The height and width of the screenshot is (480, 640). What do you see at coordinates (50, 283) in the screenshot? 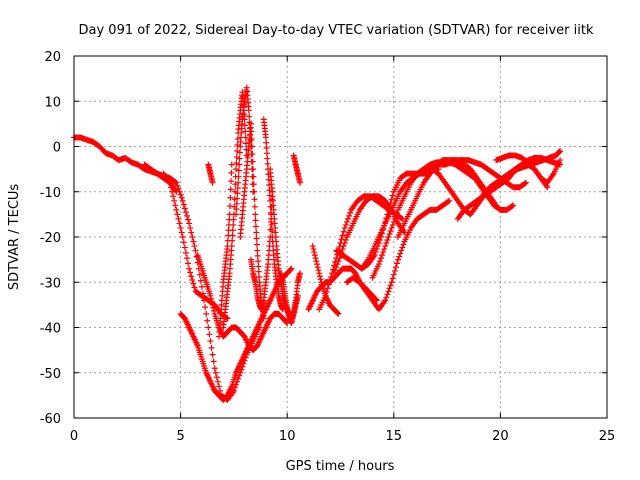
I see `y-tick-label: -30` at bounding box center [50, 283].